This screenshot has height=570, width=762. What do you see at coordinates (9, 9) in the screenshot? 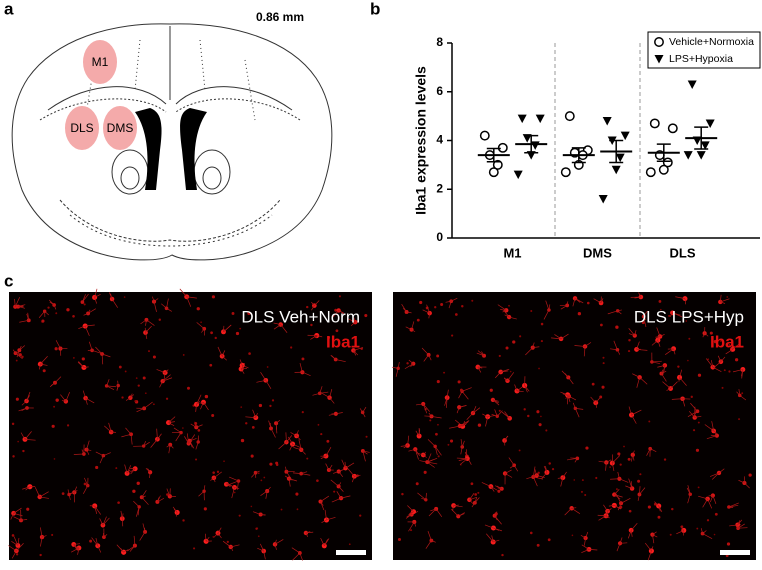
I see `panel-label: a` at bounding box center [9, 9].